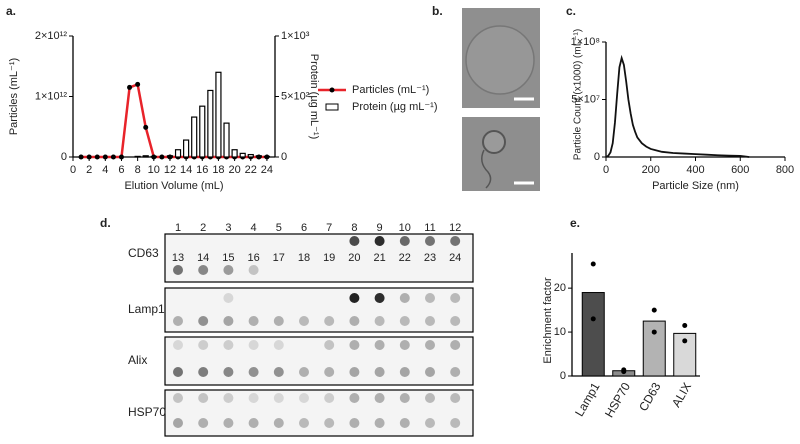 This screenshot has height=444, width=800. What do you see at coordinates (548, 320) in the screenshot?
I see `y-axis-title: Enrichment factor` at bounding box center [548, 320].